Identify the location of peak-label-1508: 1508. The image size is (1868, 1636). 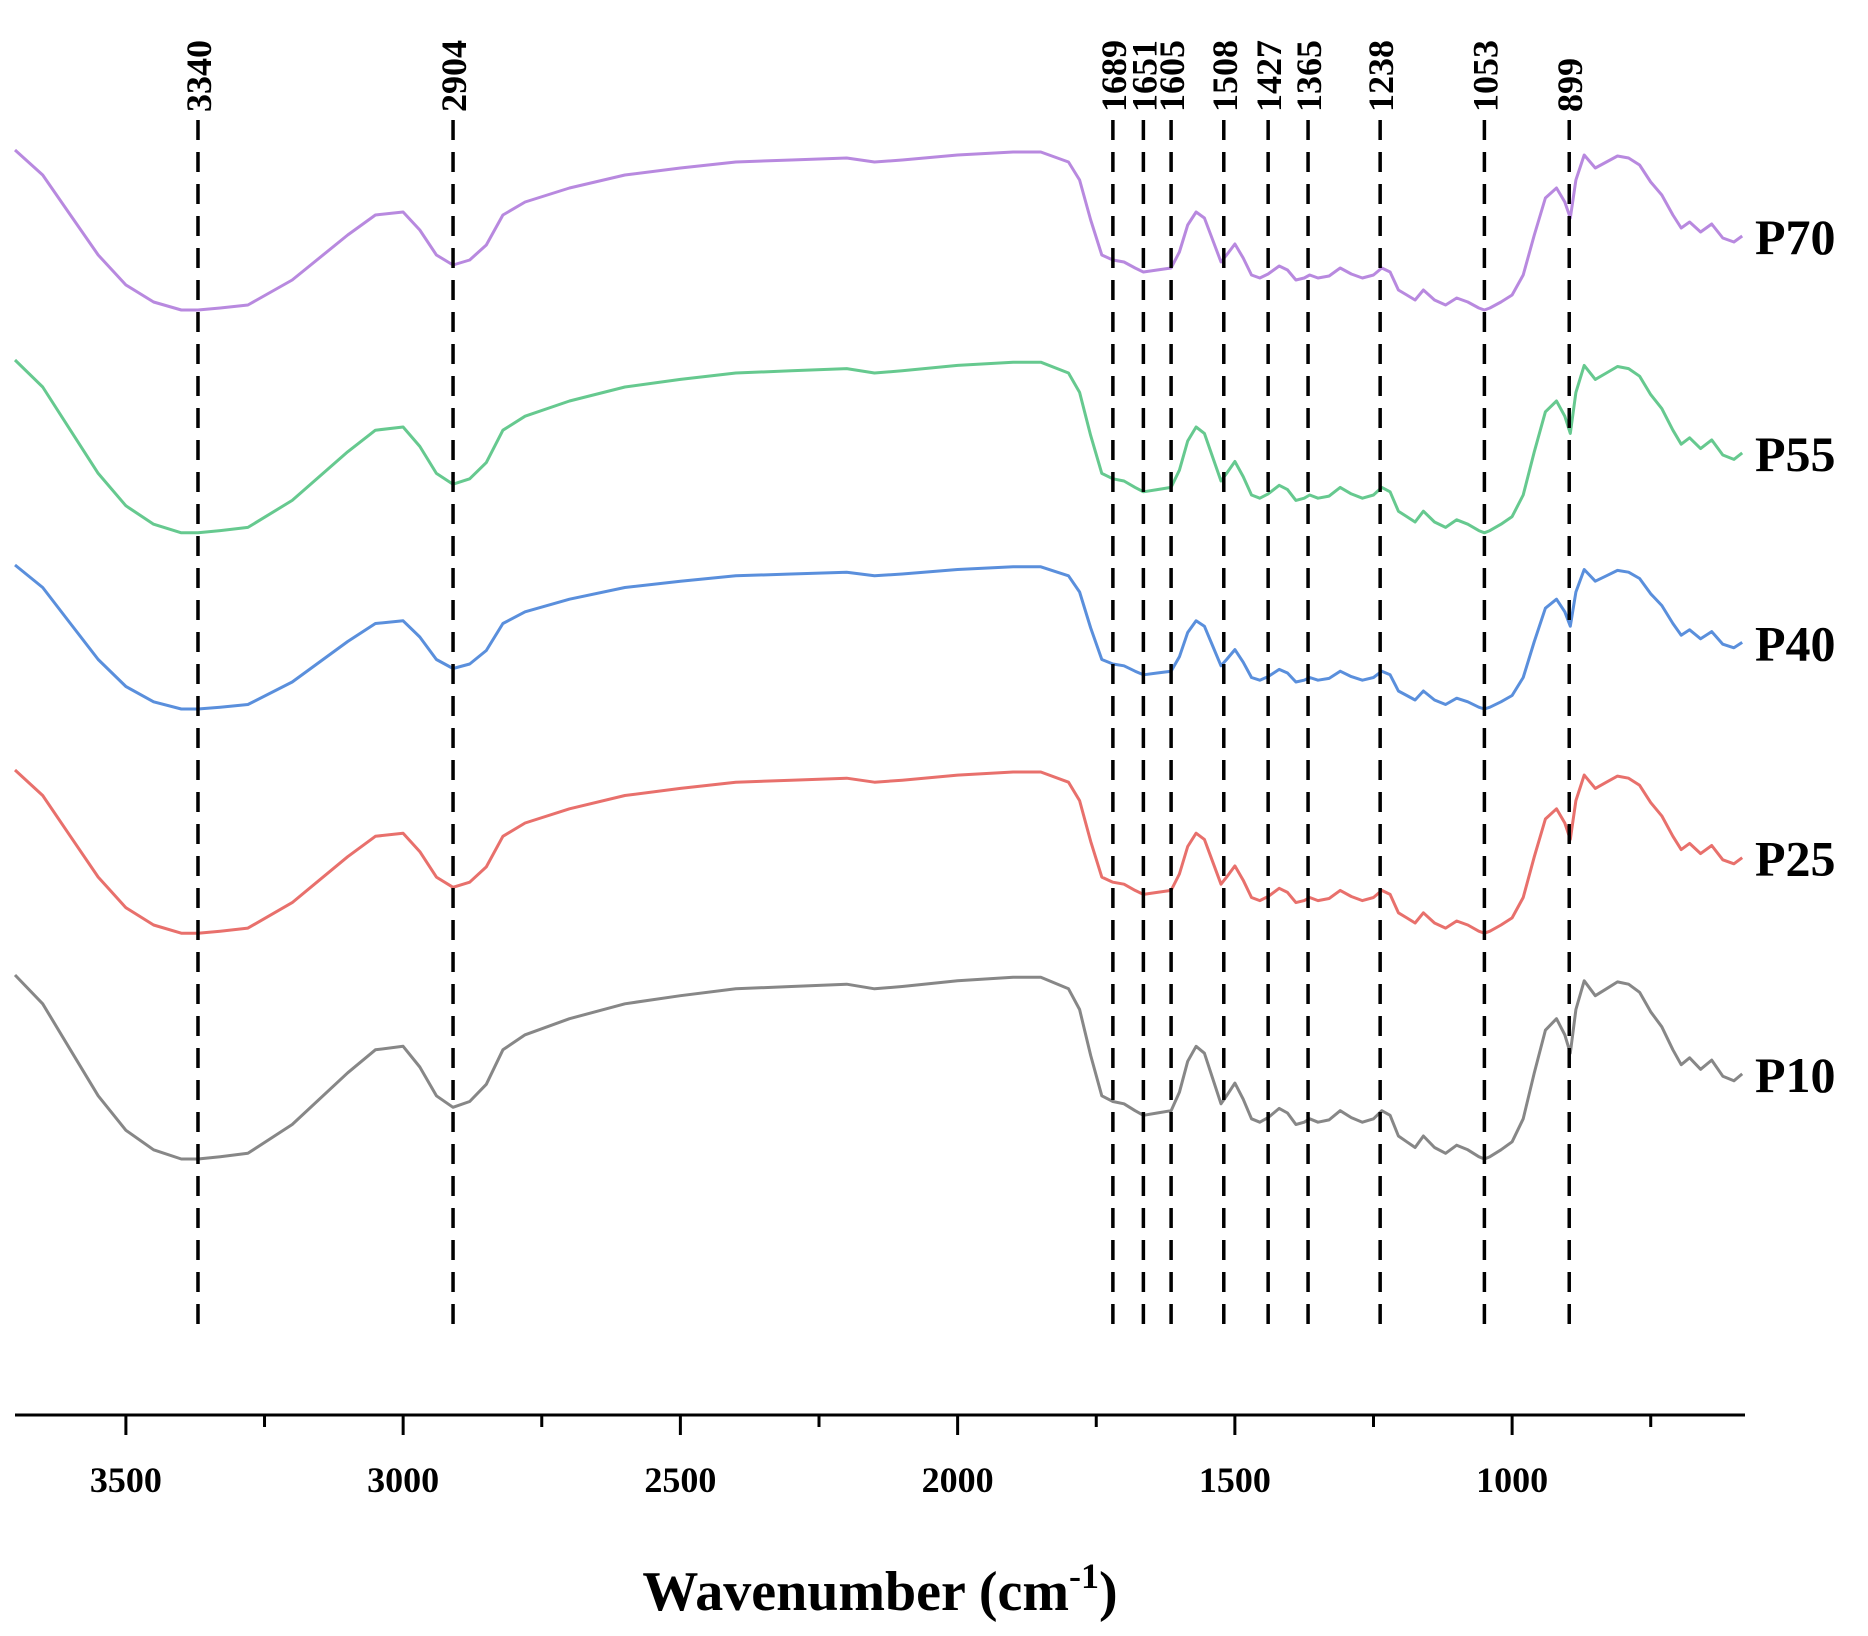
(1225, 76).